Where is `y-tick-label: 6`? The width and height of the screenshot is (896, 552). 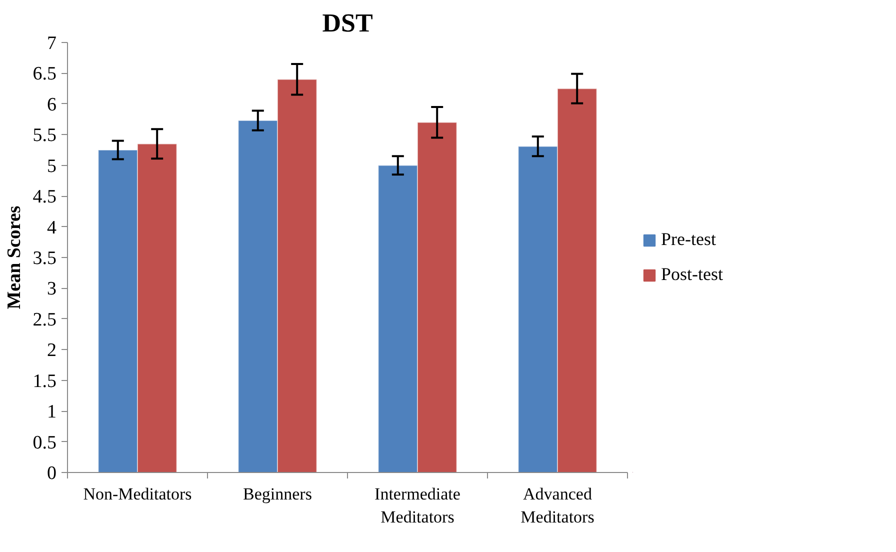 y-tick-label: 6 is located at coordinates (51, 105).